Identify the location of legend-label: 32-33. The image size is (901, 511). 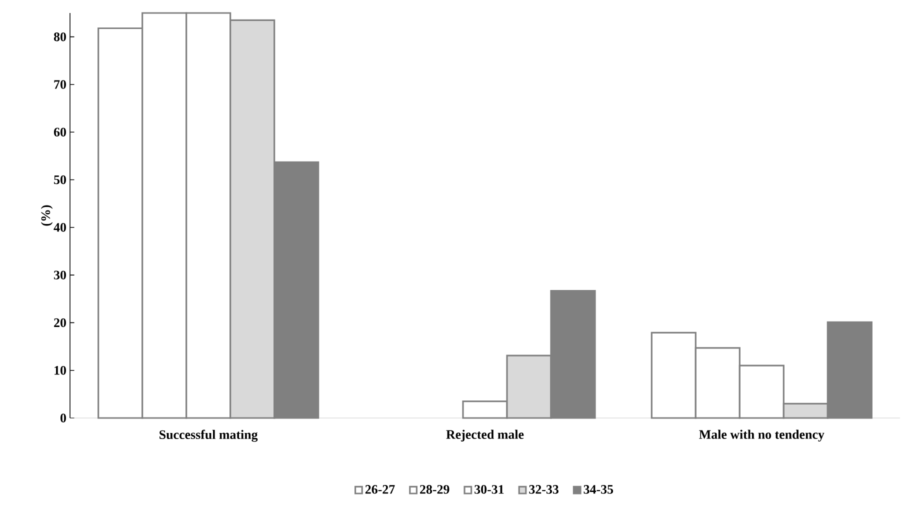
(543, 489).